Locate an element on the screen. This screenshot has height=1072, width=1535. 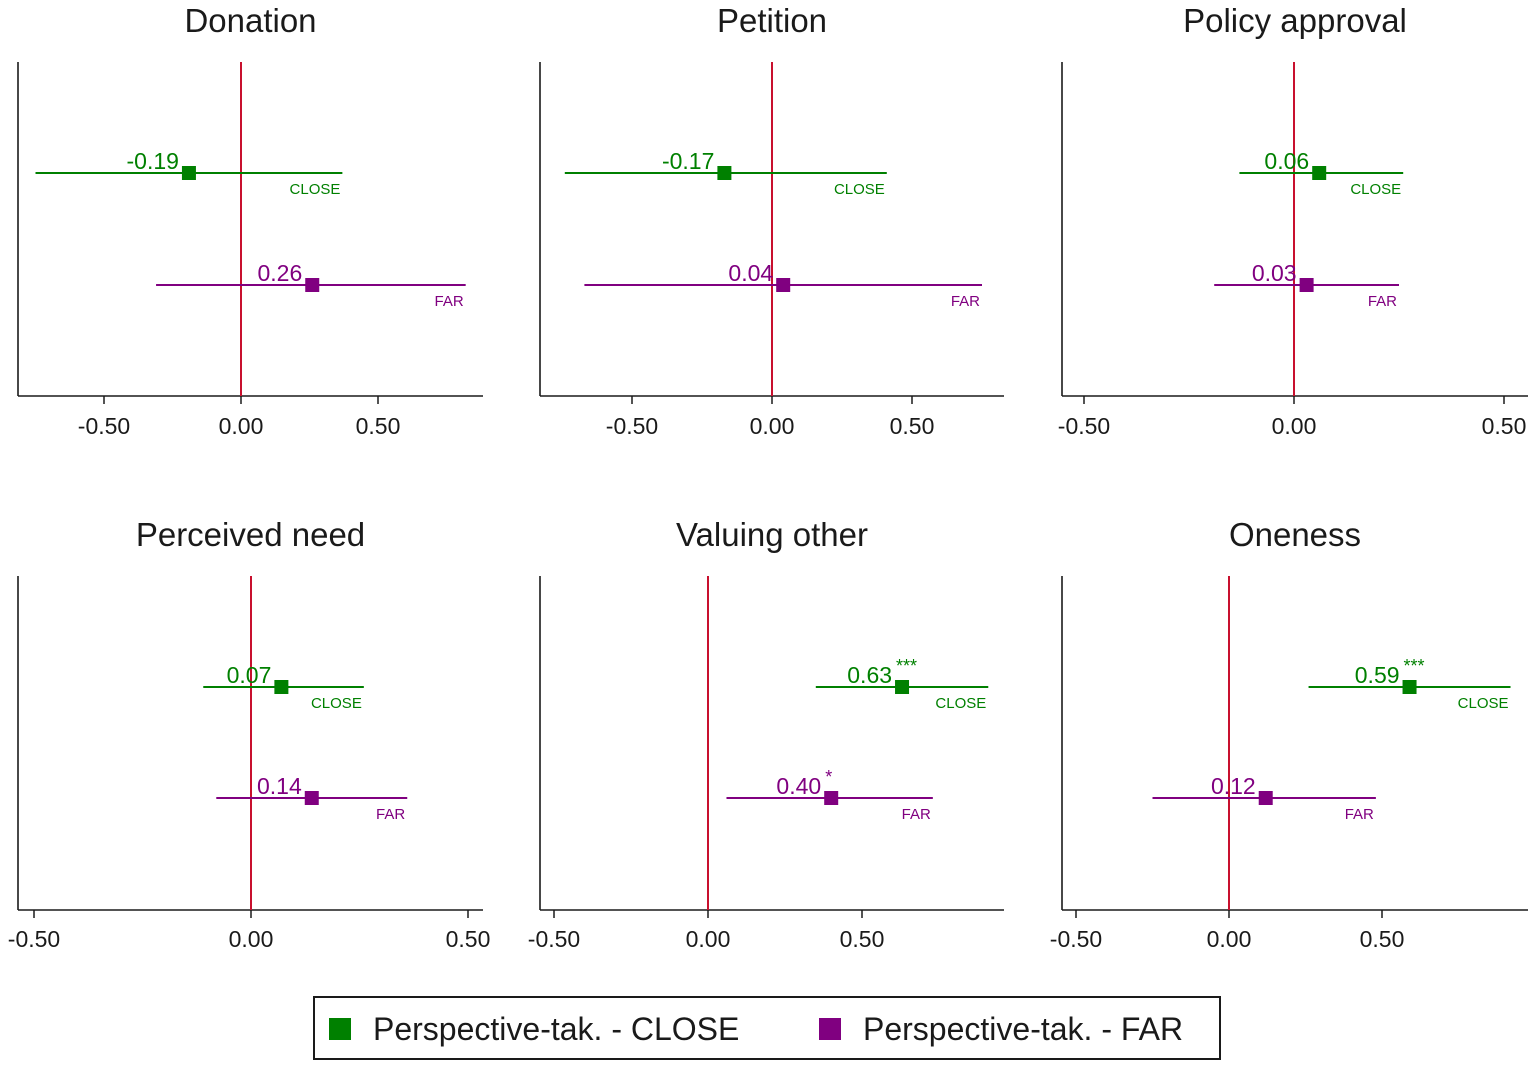
estimate-marker-close-valuing-other is located at coordinates (902, 687).